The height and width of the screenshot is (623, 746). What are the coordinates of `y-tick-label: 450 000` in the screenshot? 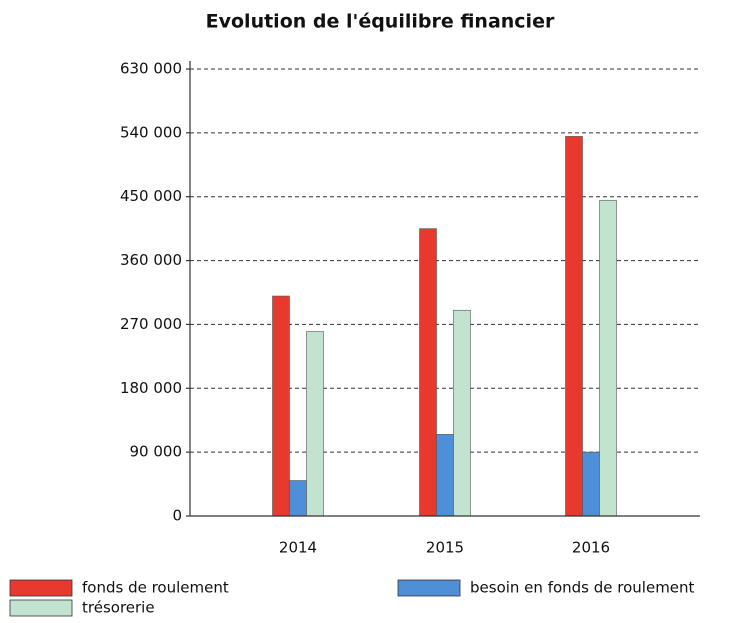 It's located at (151, 196).